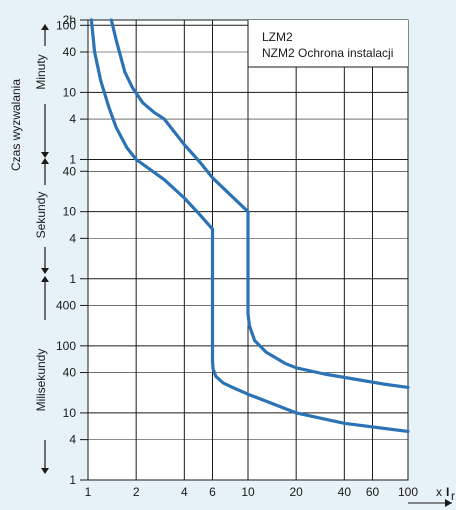  I want to click on x-tick-label: 10, so click(248, 492).